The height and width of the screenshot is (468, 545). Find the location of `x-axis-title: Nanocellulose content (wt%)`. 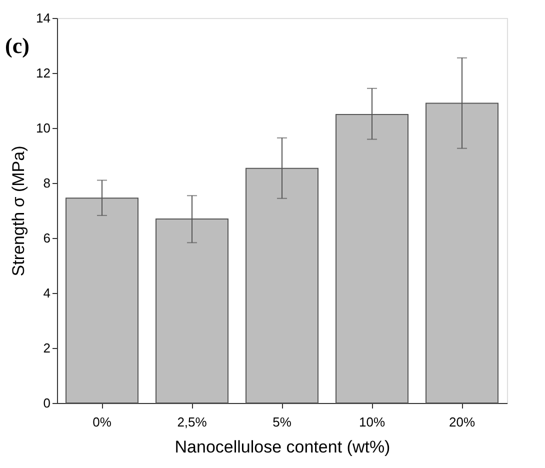

x-axis-title: Nanocellulose content (wt%) is located at coordinates (282, 447).